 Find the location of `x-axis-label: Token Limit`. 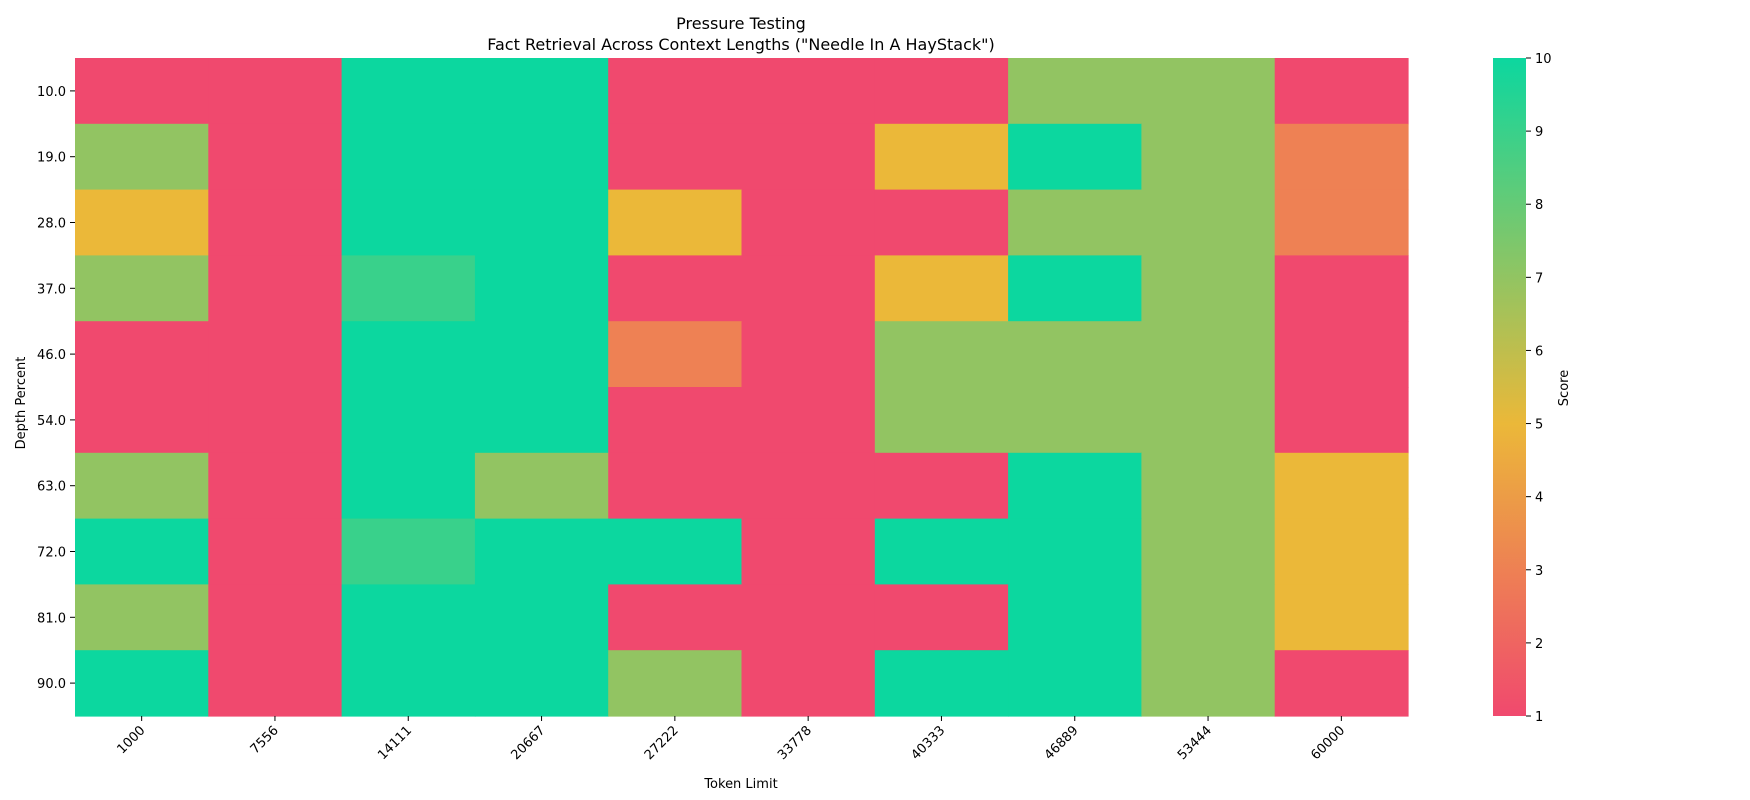

x-axis-label: Token Limit is located at coordinates (740, 784).